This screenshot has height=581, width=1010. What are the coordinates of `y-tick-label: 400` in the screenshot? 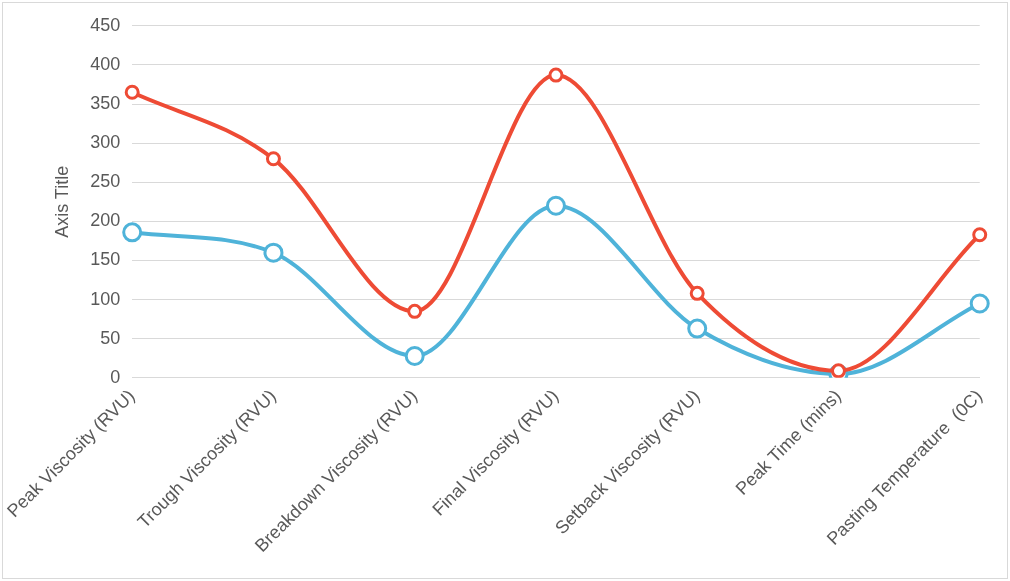 It's located at (105, 63).